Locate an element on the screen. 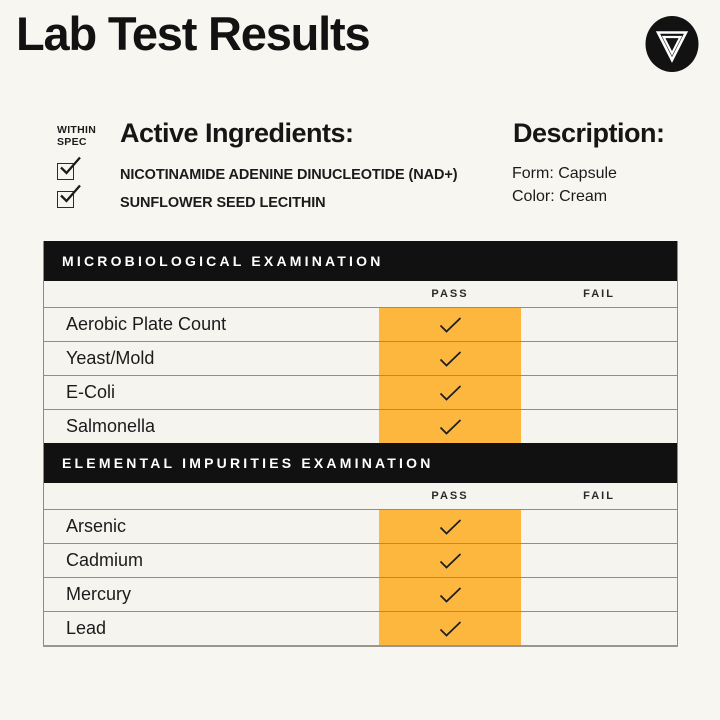 The width and height of the screenshot is (720, 720). ingredient-label-lecithin: SUNFLOWER SEED LECITHIN is located at coordinates (223, 203).